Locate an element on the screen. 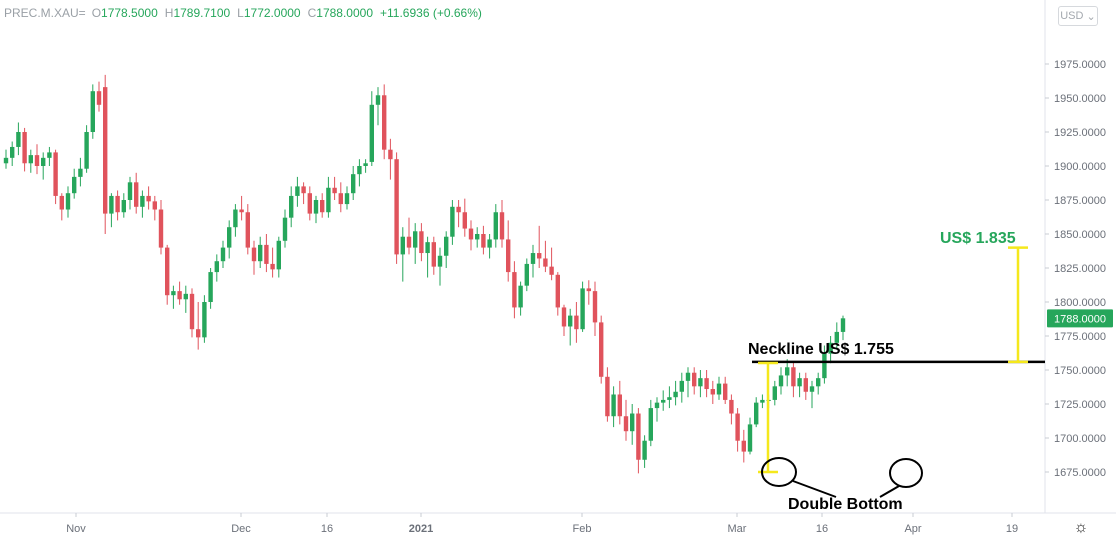 This screenshot has width=1116, height=539. pointer-line is located at coordinates (889, 491).